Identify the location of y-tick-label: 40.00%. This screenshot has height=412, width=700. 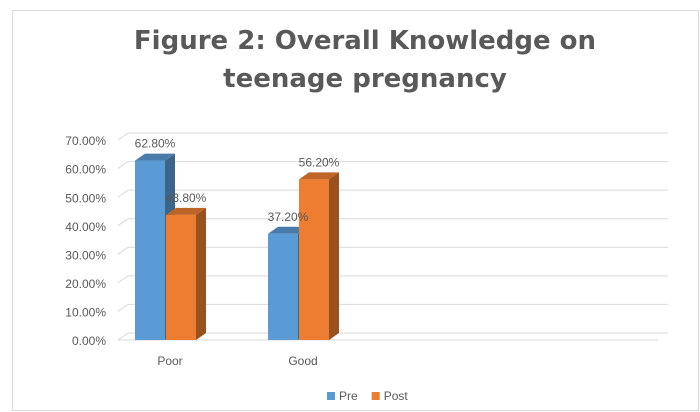
(85, 227).